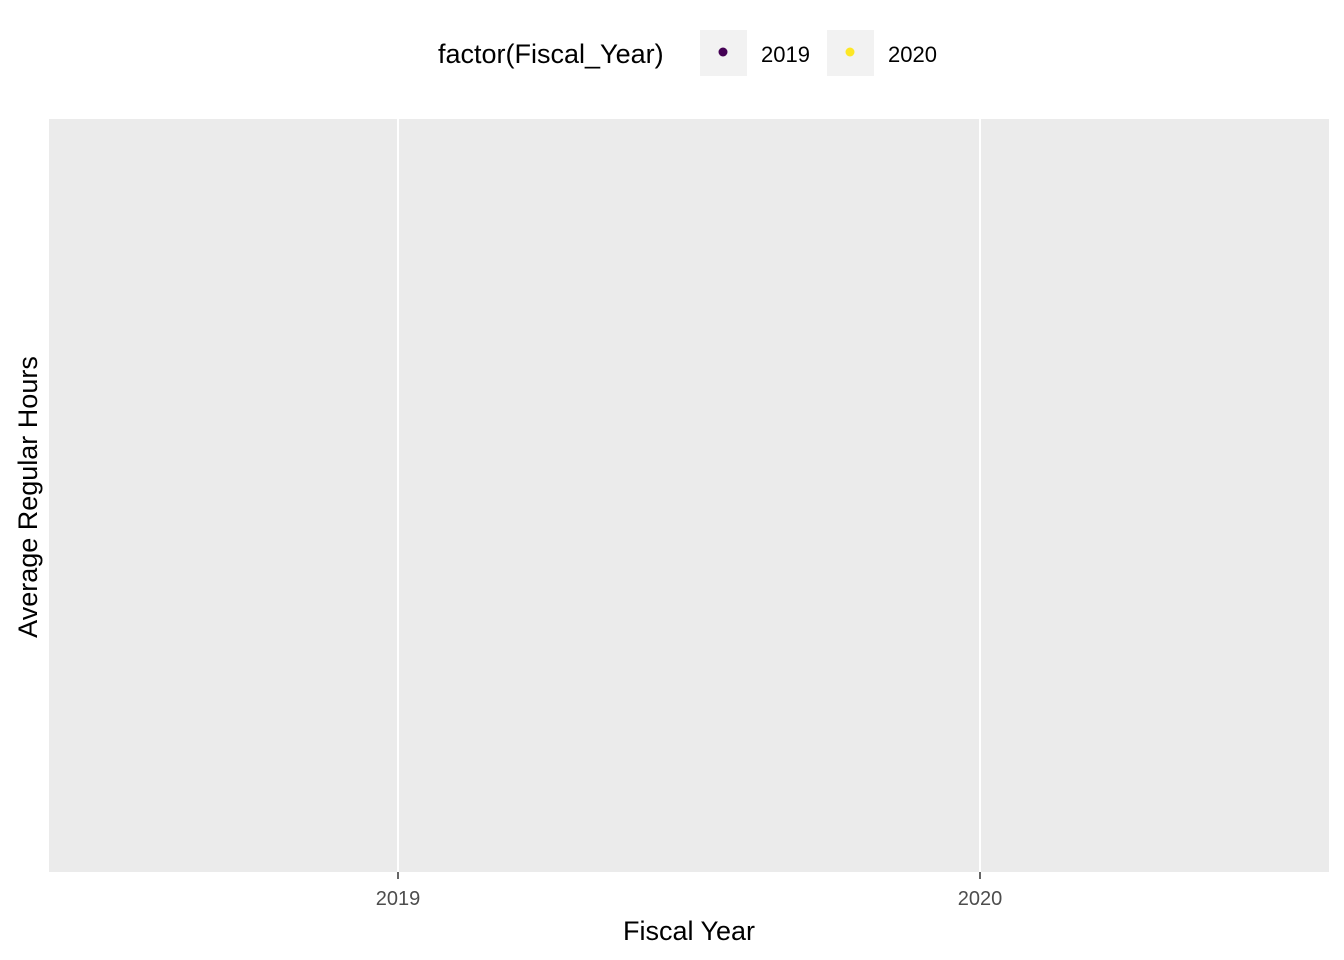  Describe the element at coordinates (687, 53) in the screenshot. I see `legend: factor(Fiscal_Year) 2019 2020` at that location.